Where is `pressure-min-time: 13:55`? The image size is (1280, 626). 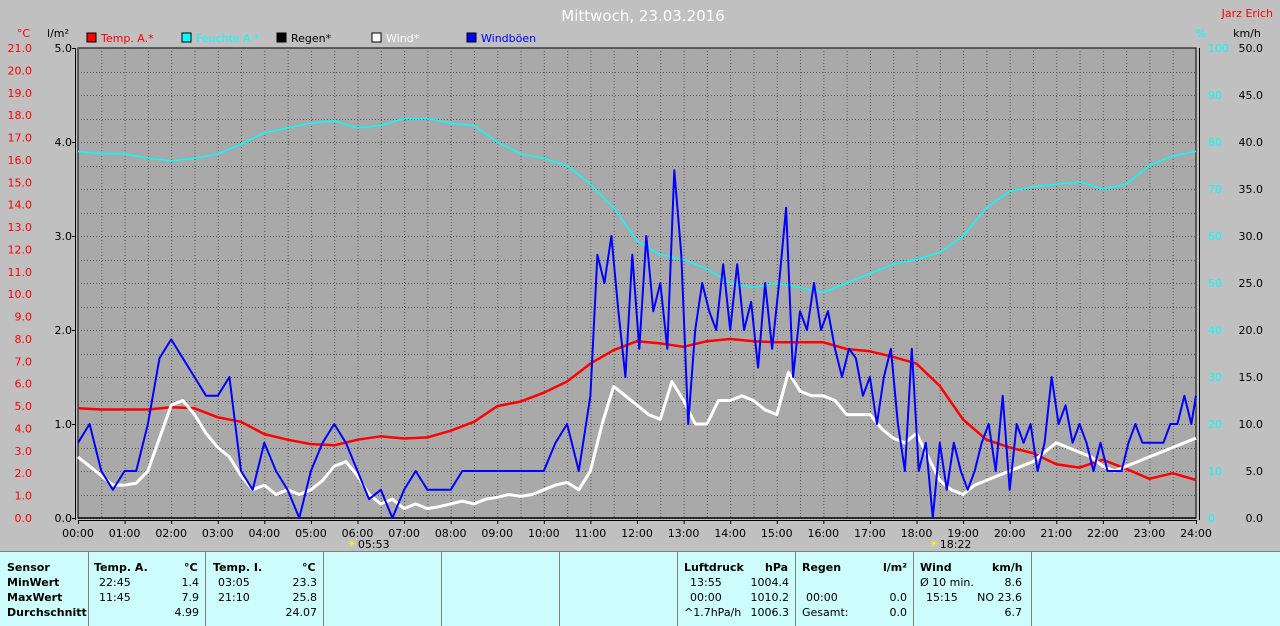
pressure-min-time: 13:55 is located at coordinates (706, 582).